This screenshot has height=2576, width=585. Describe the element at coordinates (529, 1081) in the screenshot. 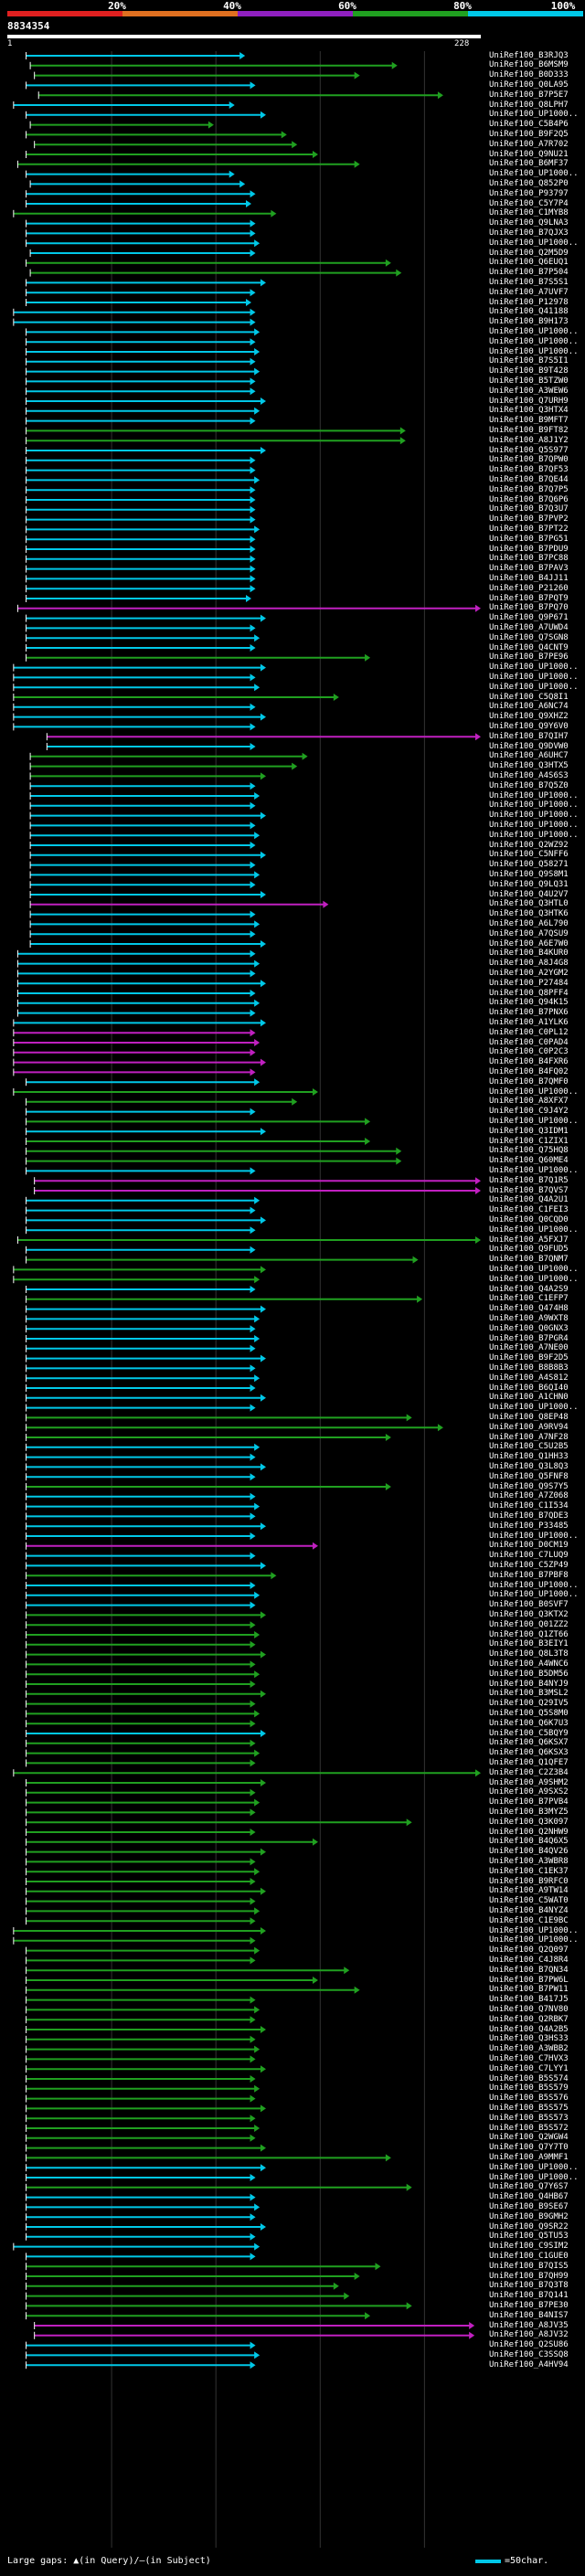

I see `hit-label: UniRef100_B7QMF0` at that location.